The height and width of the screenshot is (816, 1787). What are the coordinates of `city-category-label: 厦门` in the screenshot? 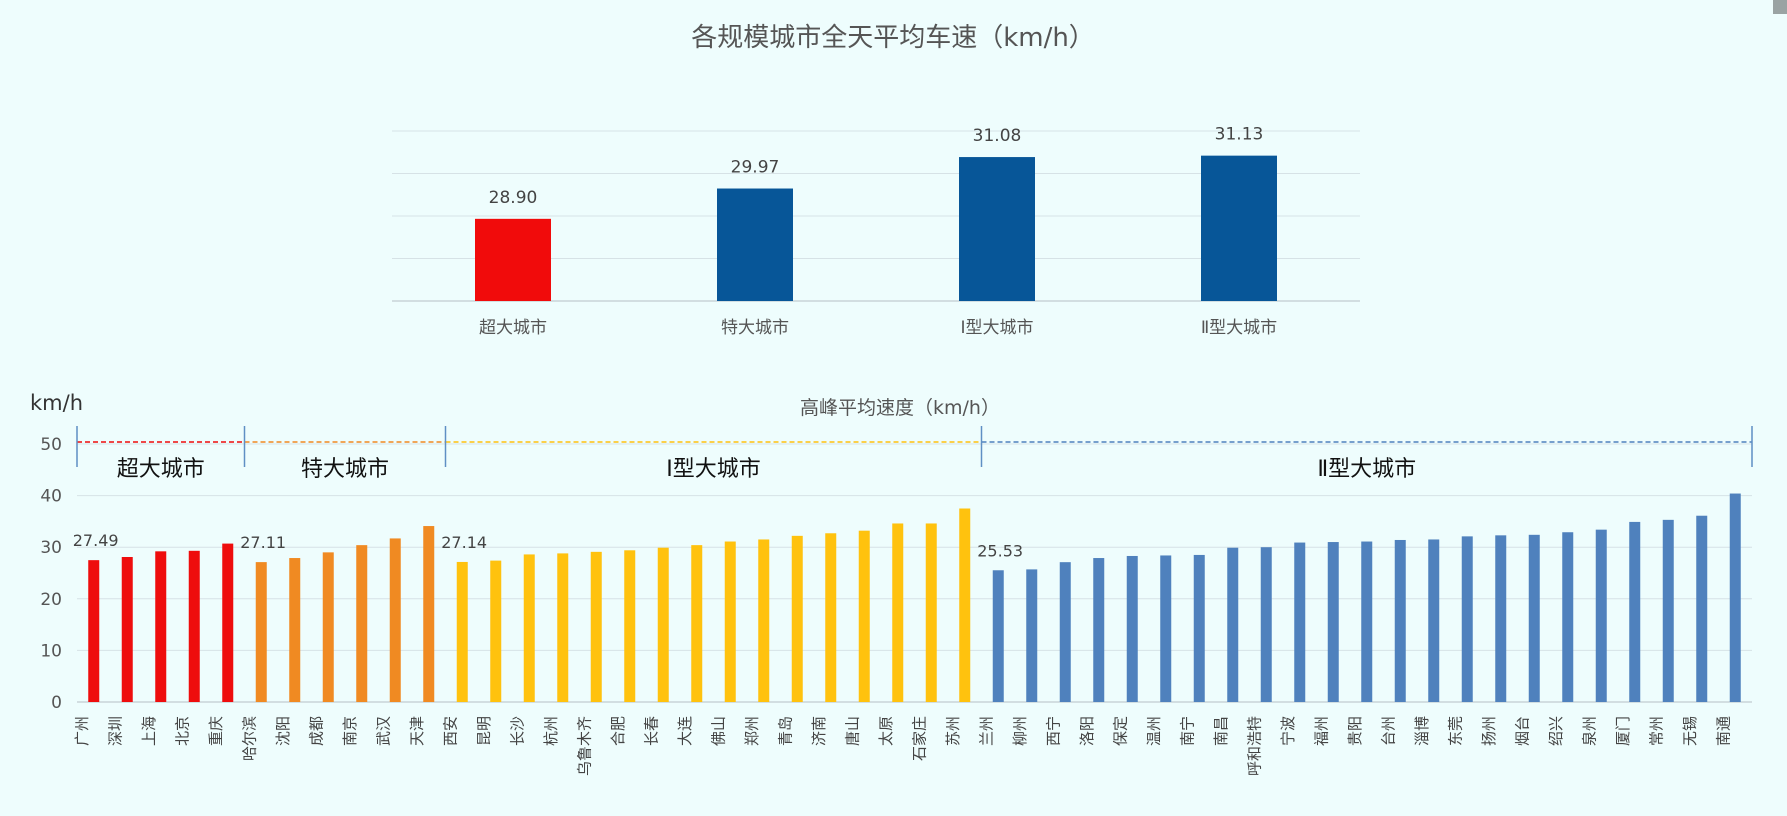 It's located at (1623, 731).